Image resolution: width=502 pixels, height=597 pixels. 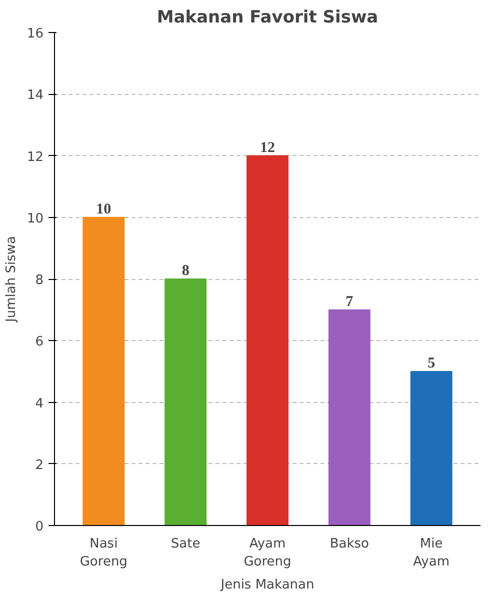 What do you see at coordinates (39, 465) in the screenshot?
I see `y-tick-label: 2` at bounding box center [39, 465].